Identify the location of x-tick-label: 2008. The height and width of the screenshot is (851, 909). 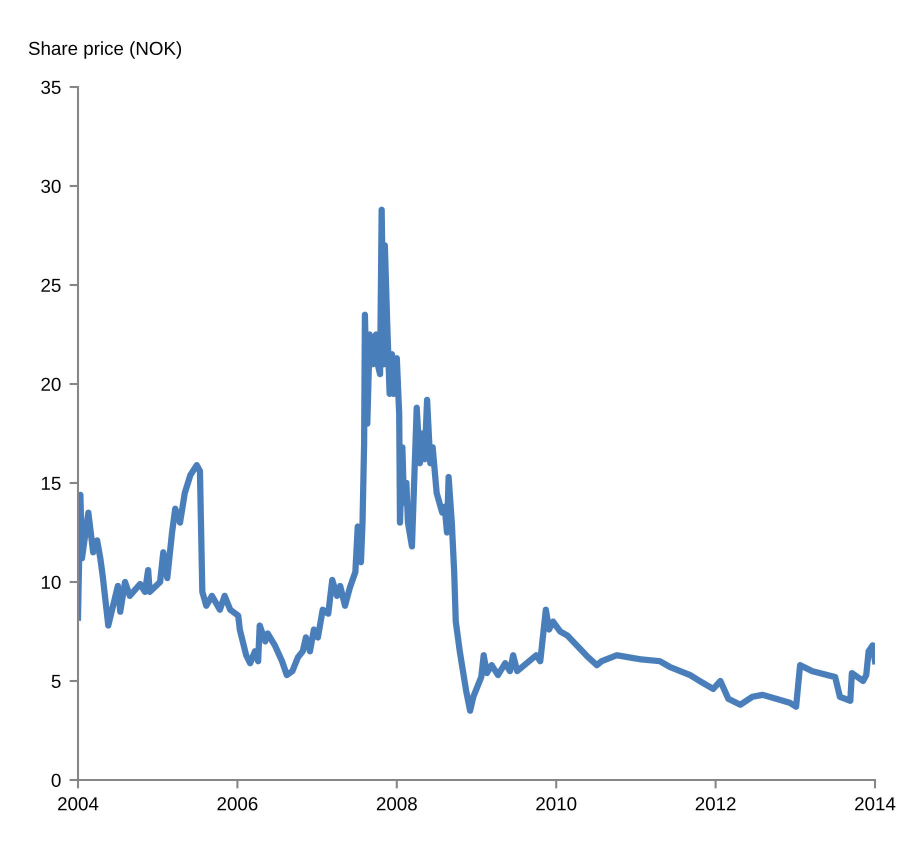
(396, 803).